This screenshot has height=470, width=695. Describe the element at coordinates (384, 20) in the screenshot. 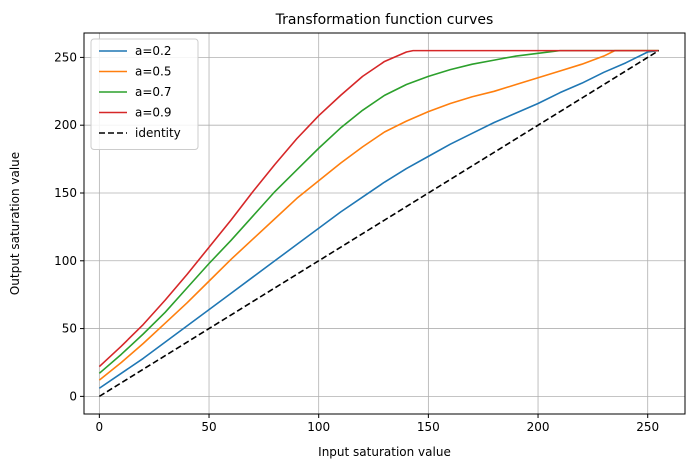

I see `chart-title: Transformation function curves` at that location.